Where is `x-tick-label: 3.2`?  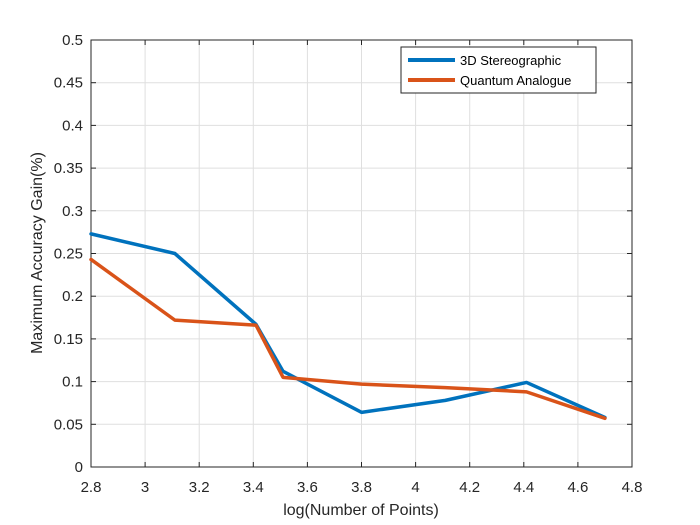
x-tick-label: 3.2 is located at coordinates (199, 487).